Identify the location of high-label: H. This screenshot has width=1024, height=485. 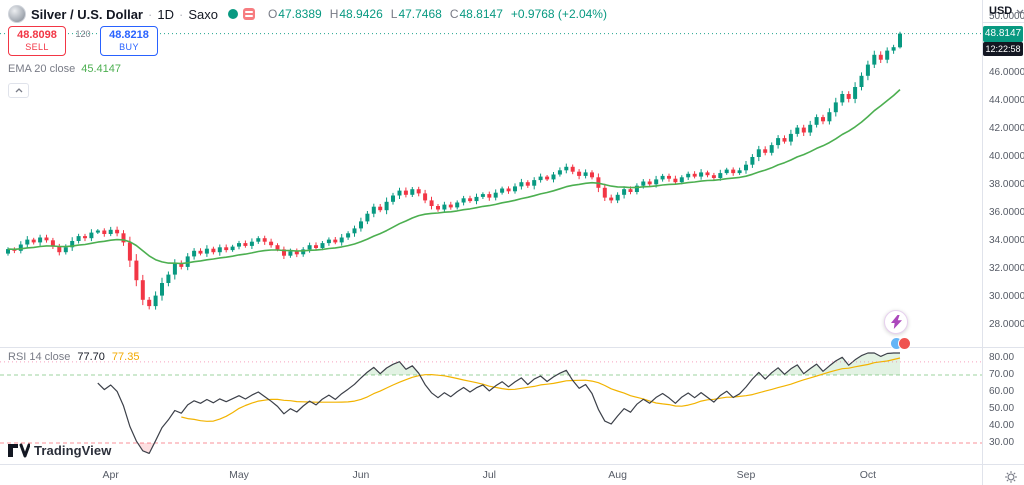
(334, 14).